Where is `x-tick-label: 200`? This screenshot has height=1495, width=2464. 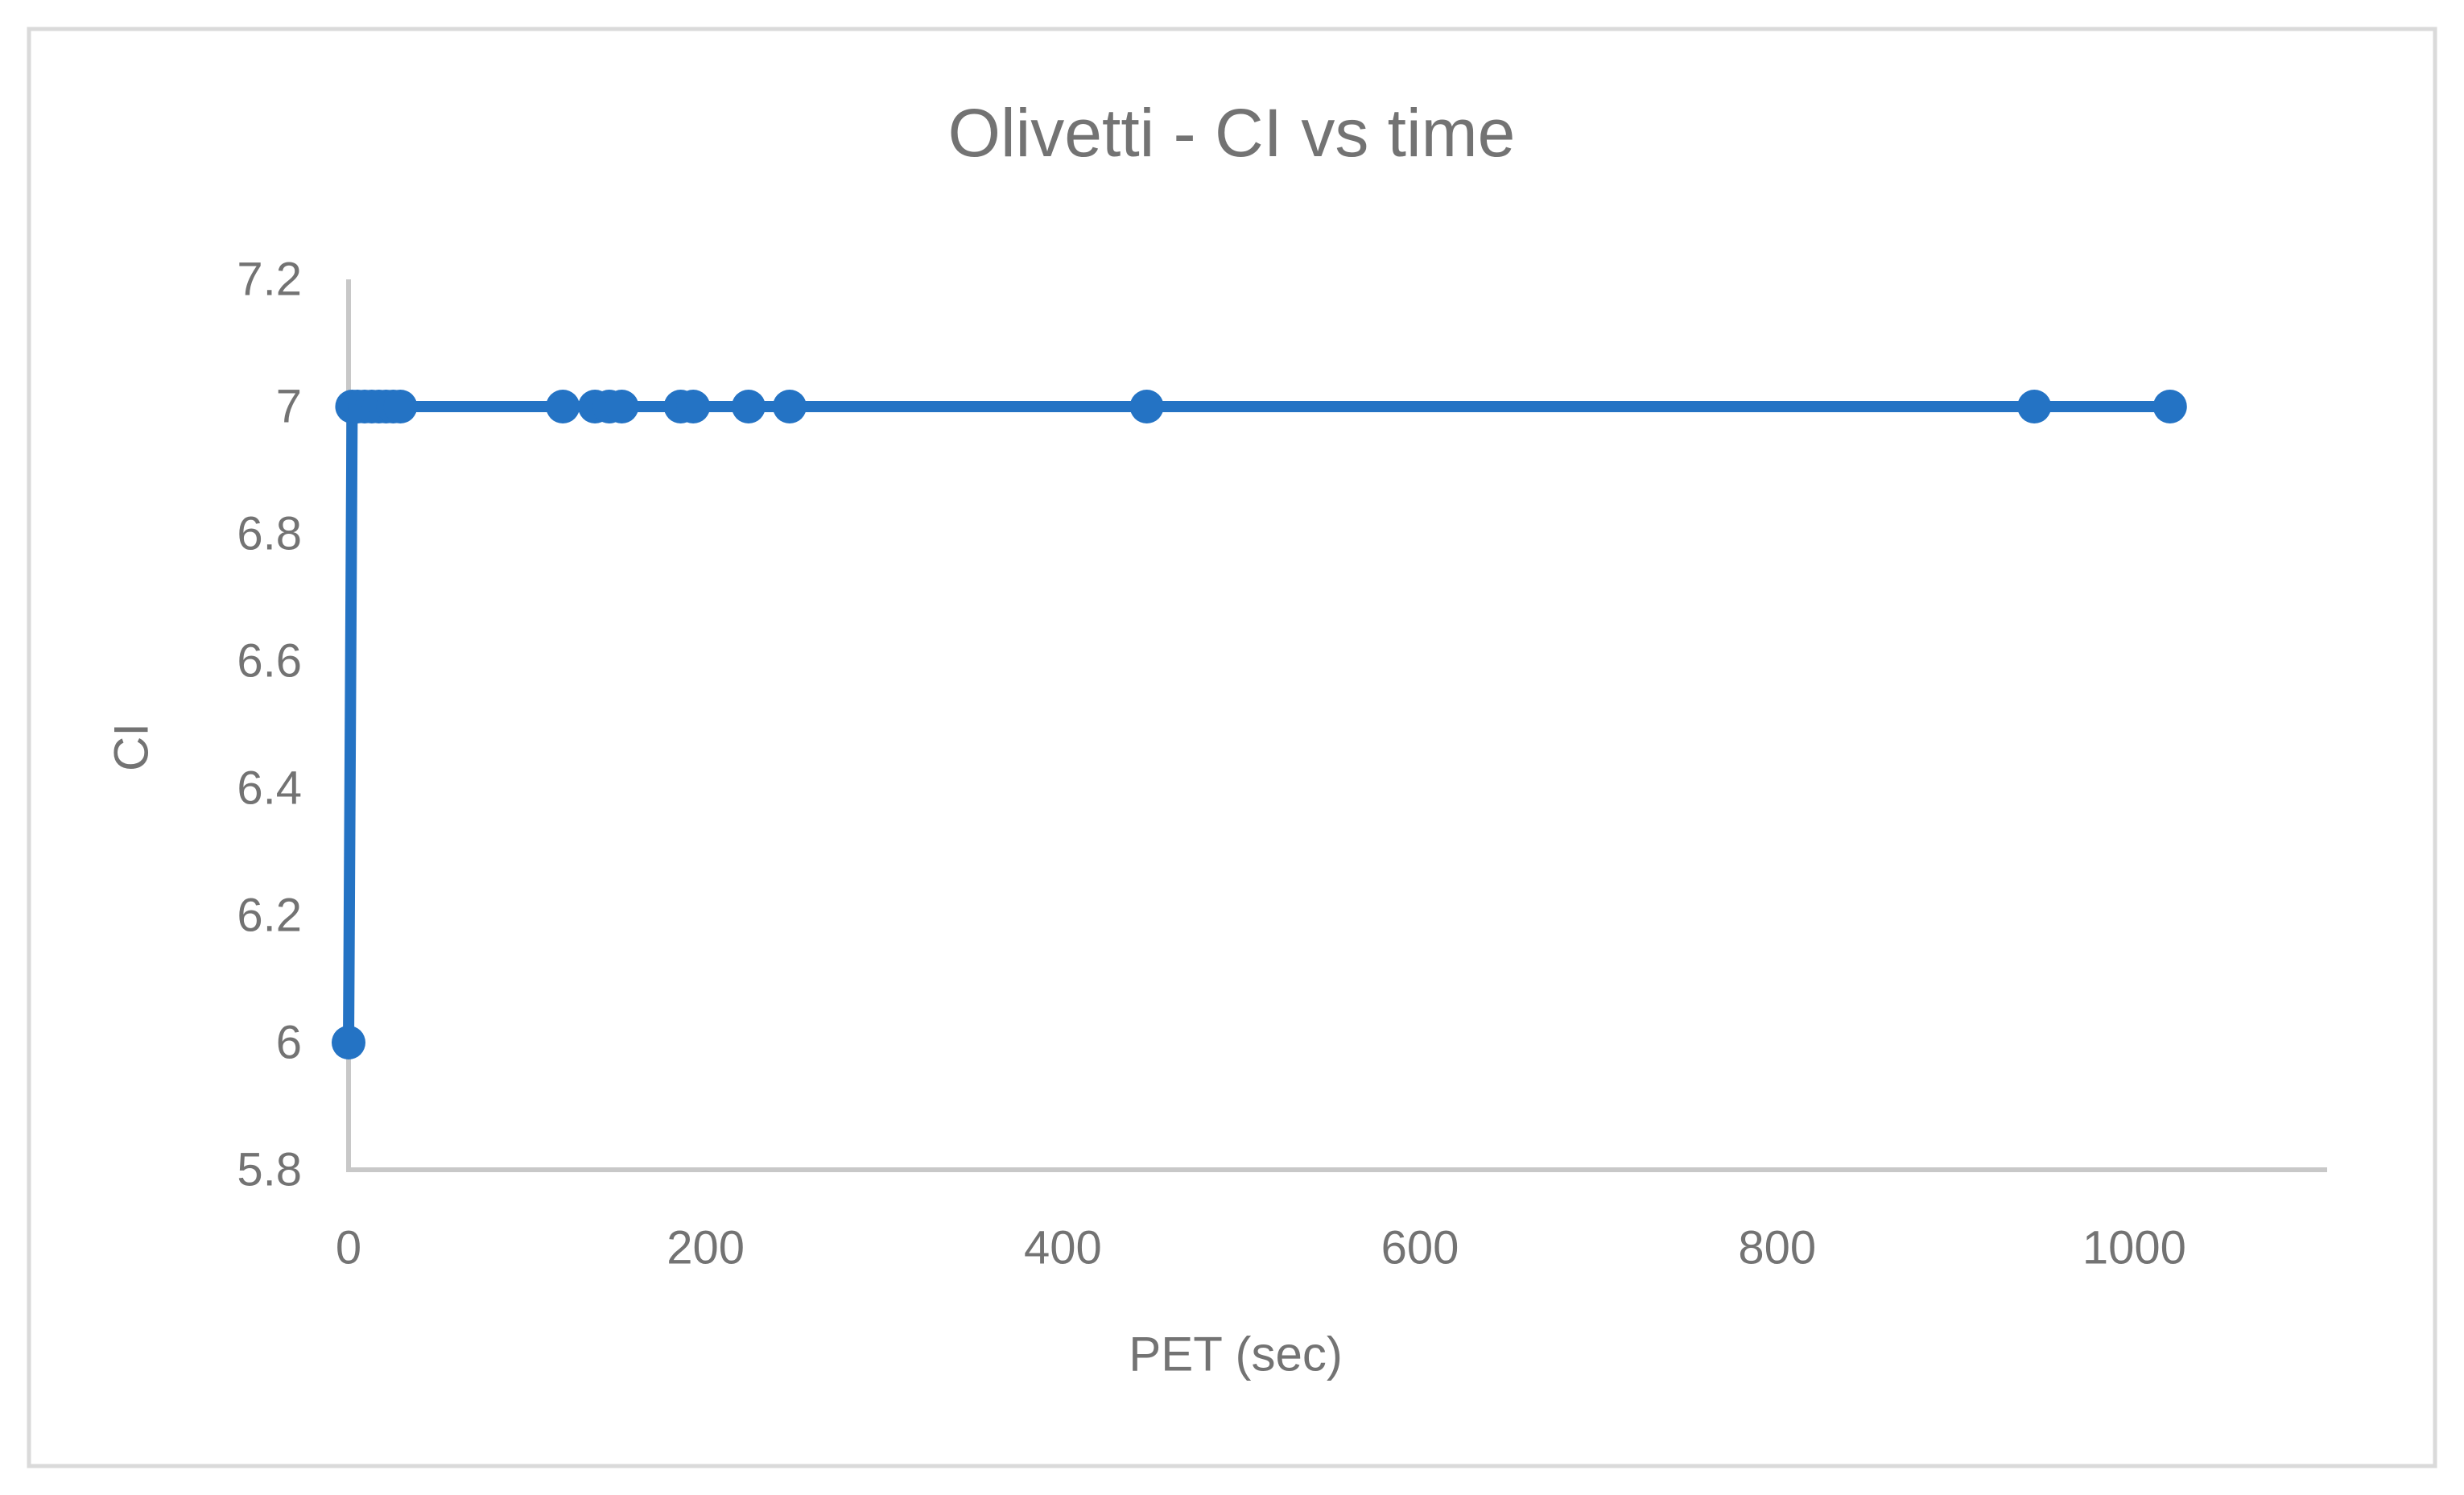
x-tick-label: 200 is located at coordinates (706, 1248).